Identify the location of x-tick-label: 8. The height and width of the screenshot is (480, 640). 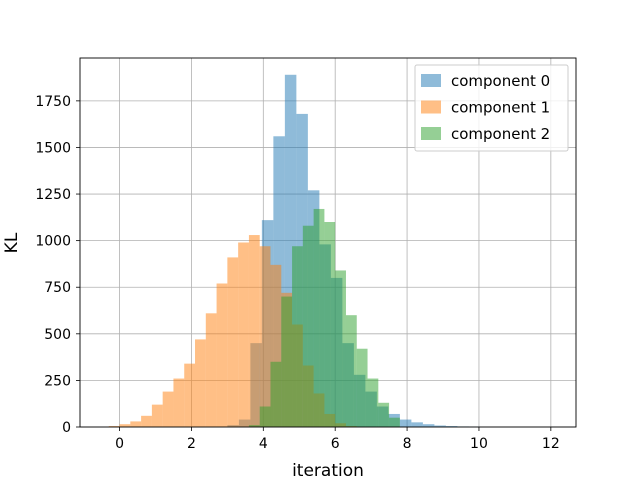
(407, 444).